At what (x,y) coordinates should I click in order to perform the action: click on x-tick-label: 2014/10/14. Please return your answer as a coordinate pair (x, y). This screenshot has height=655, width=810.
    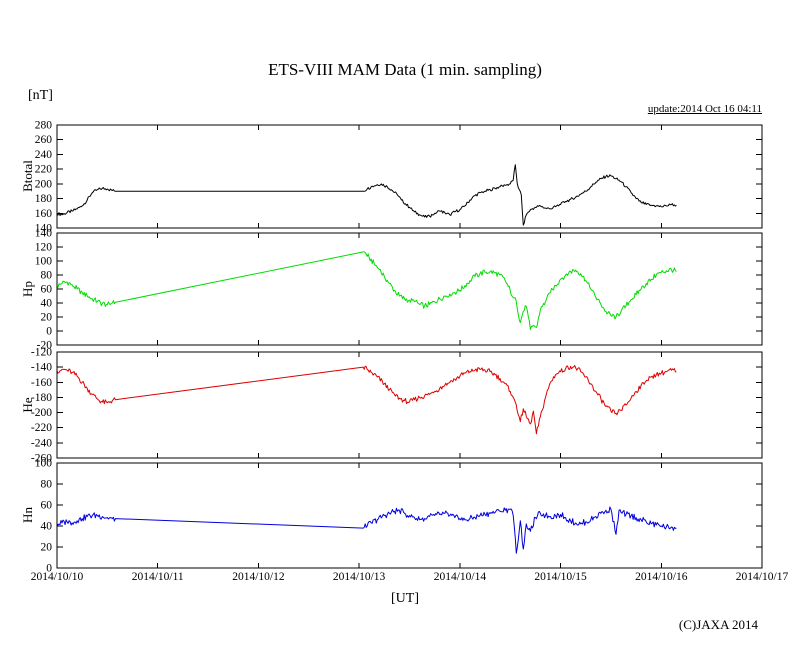
    Looking at the image, I should click on (460, 577).